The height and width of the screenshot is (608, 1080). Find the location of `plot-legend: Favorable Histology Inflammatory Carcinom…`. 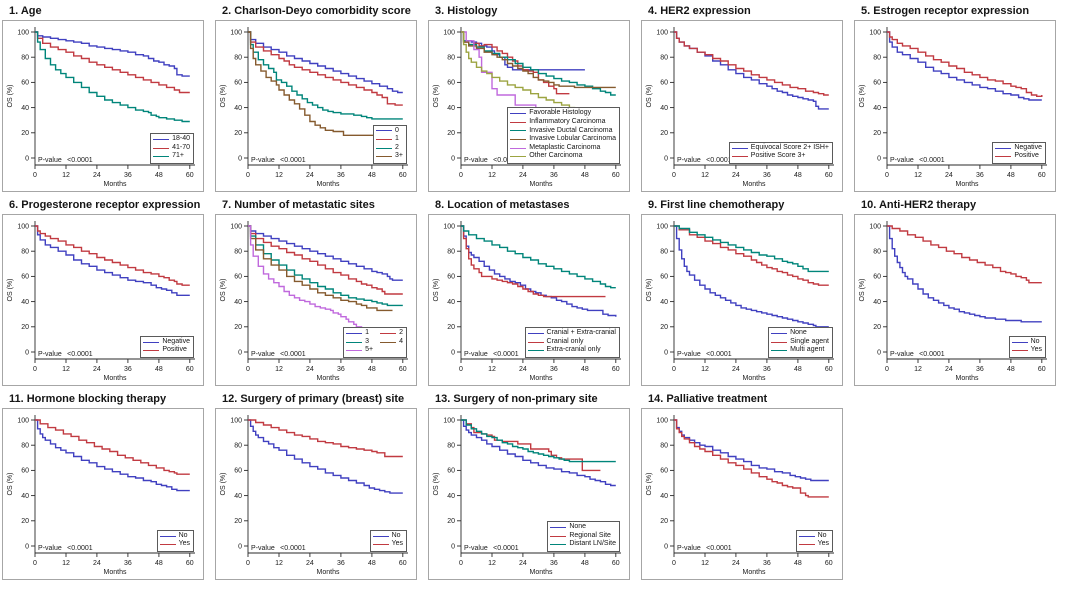

plot-legend: Favorable Histology Inflammatory Carcinom… is located at coordinates (563, 135).